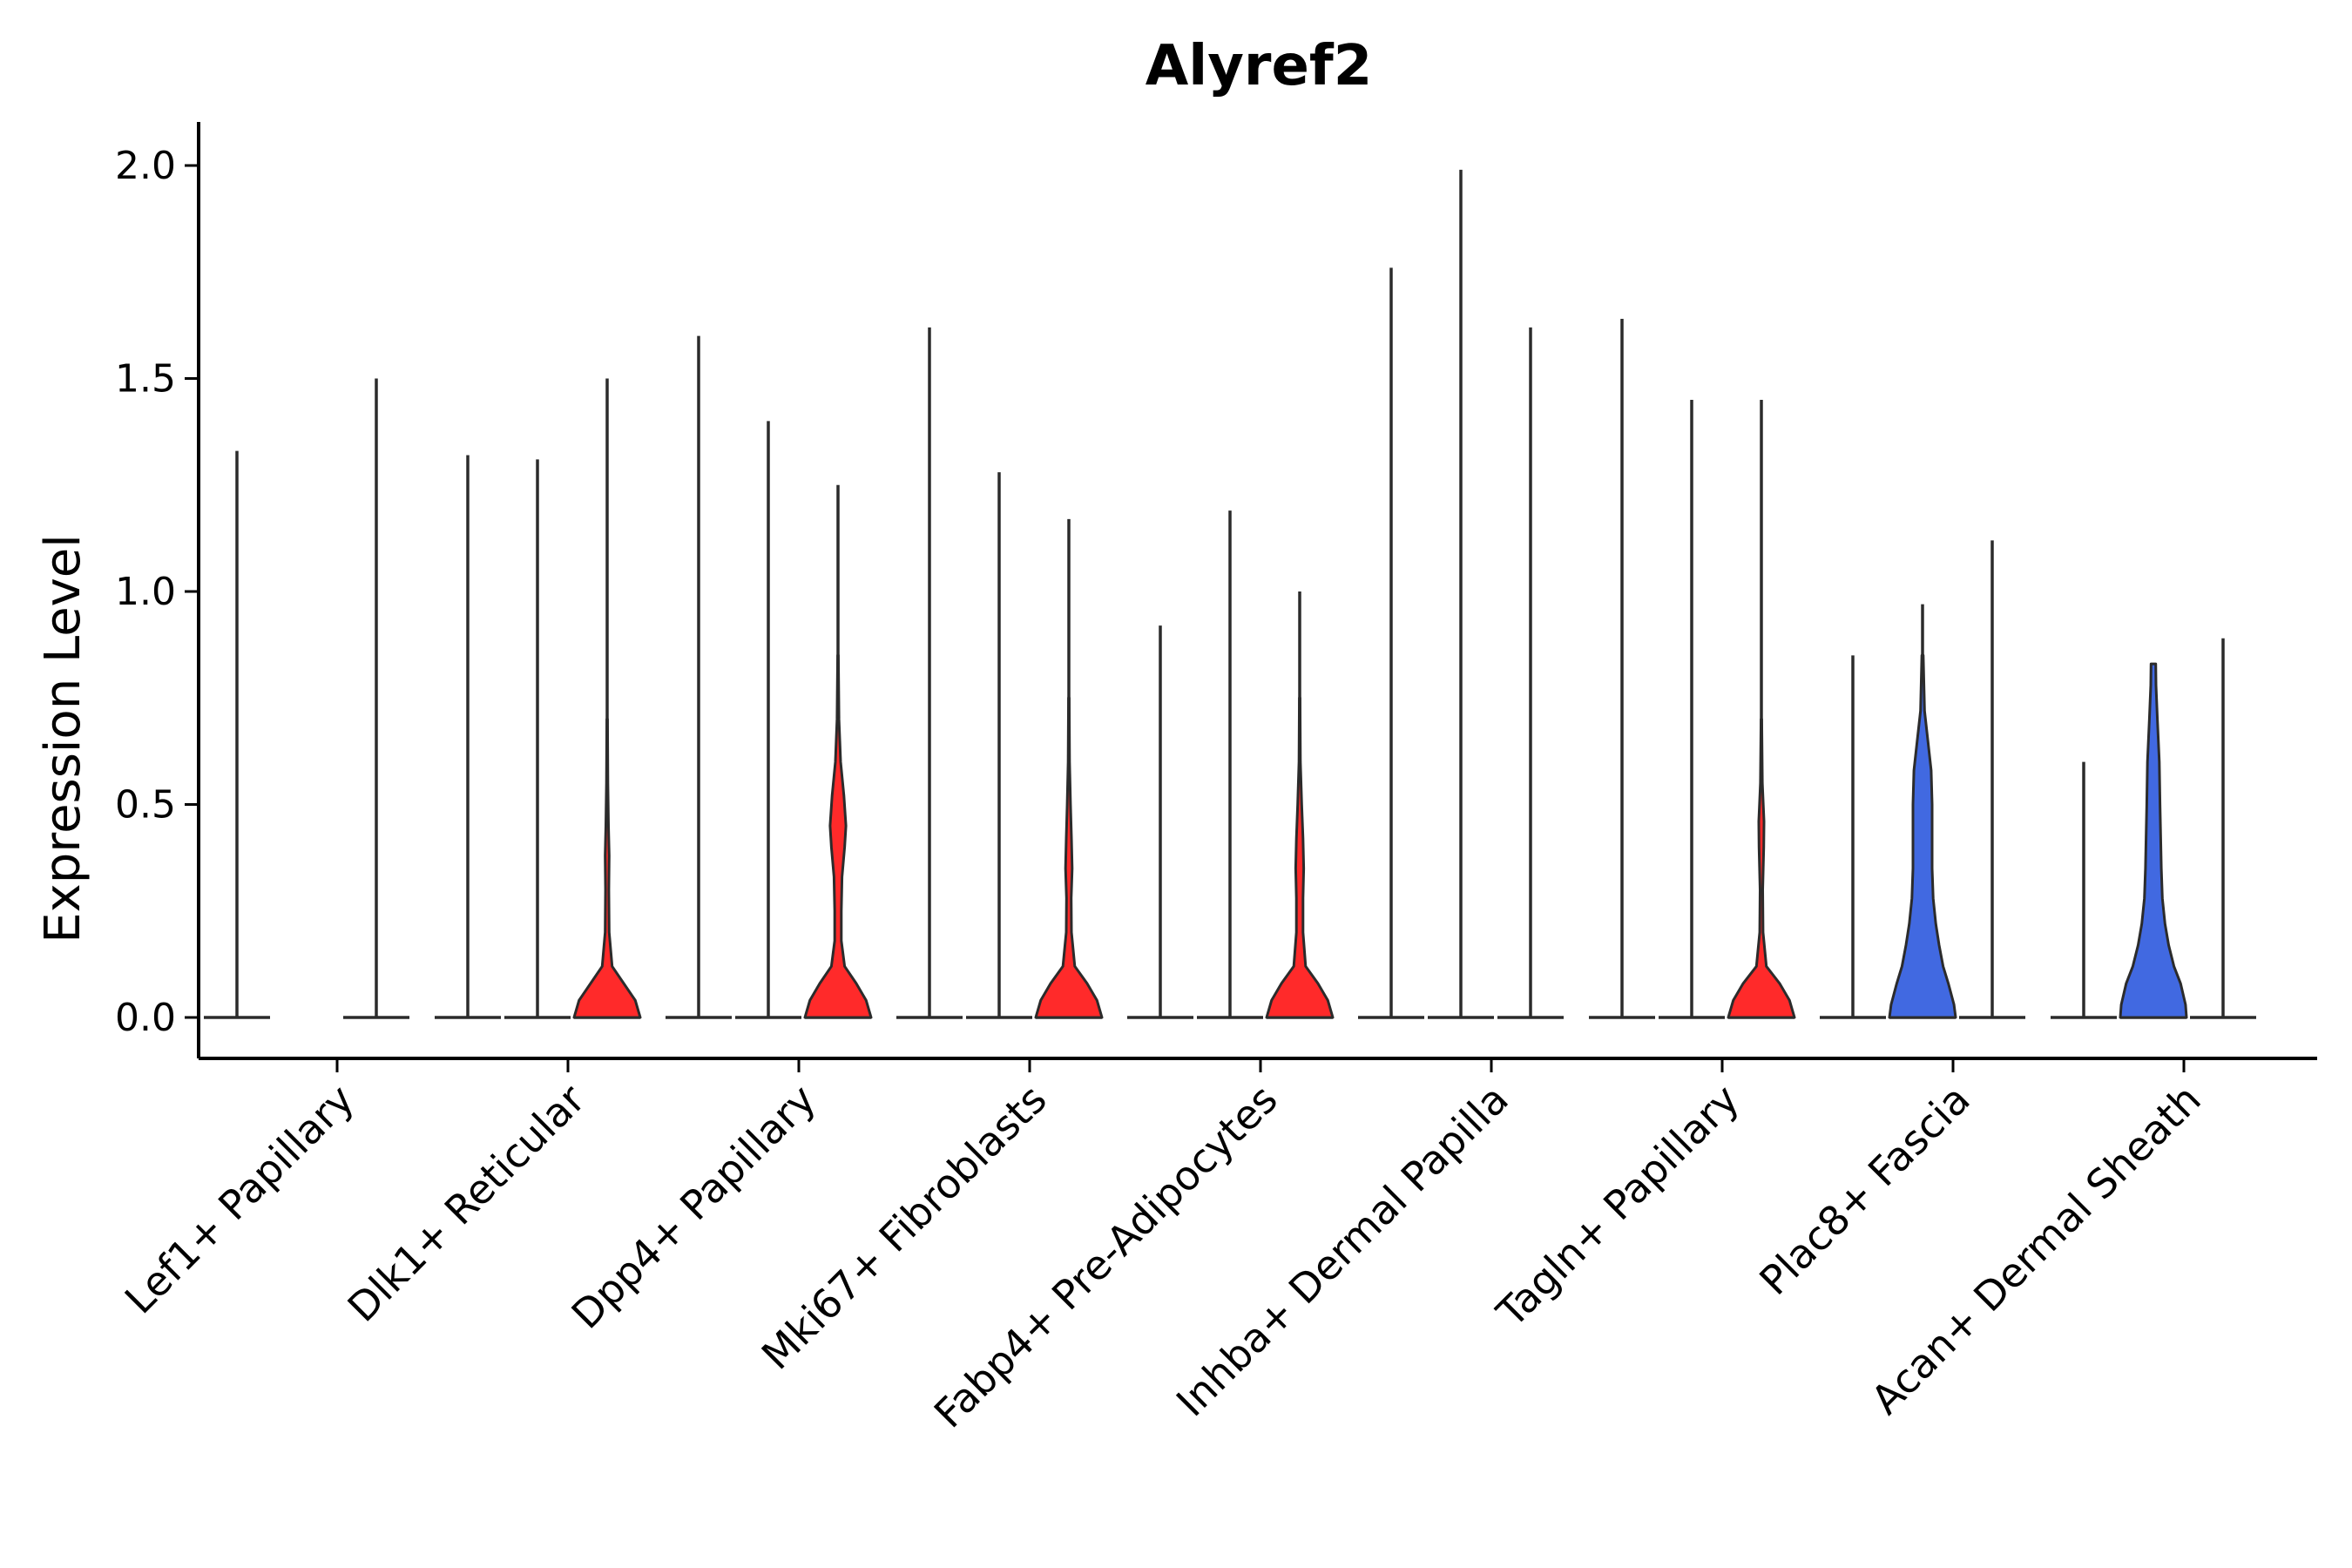 The height and width of the screenshot is (1568, 2352). Describe the element at coordinates (466, 1203) in the screenshot. I see `x-tick-label: Dlk1+ Reticular` at that location.